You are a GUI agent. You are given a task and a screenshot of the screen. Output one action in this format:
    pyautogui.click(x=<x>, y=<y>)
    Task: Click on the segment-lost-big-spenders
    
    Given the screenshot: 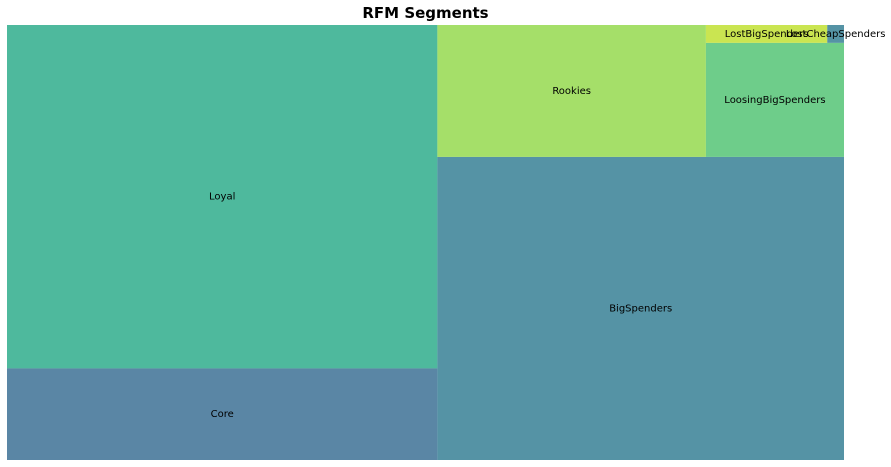 What is the action you would take?
    pyautogui.click(x=766, y=34)
    